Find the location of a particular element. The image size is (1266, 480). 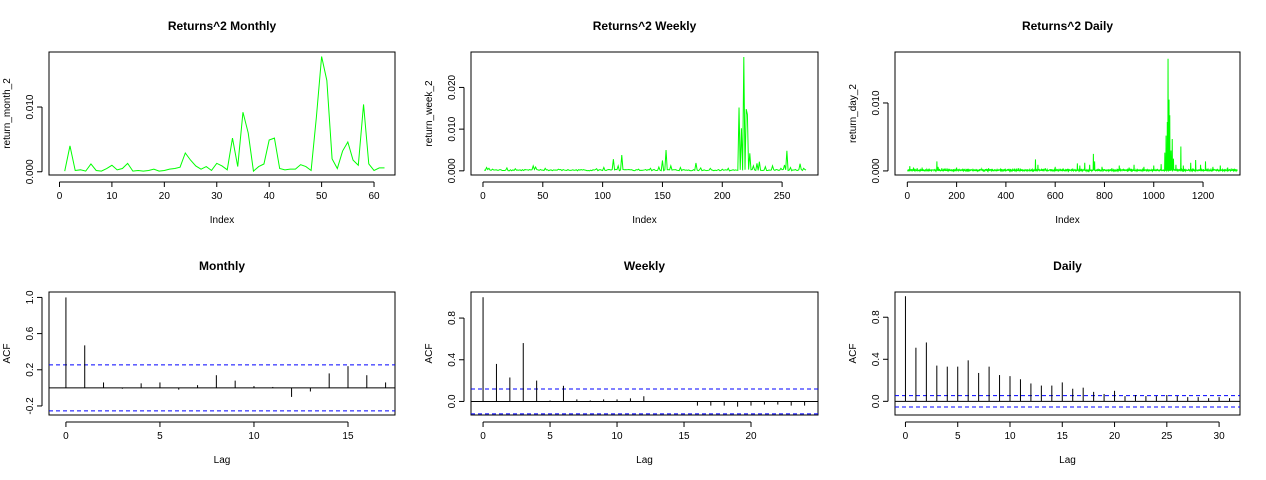

x-tick-label: 40 is located at coordinates (270, 196).